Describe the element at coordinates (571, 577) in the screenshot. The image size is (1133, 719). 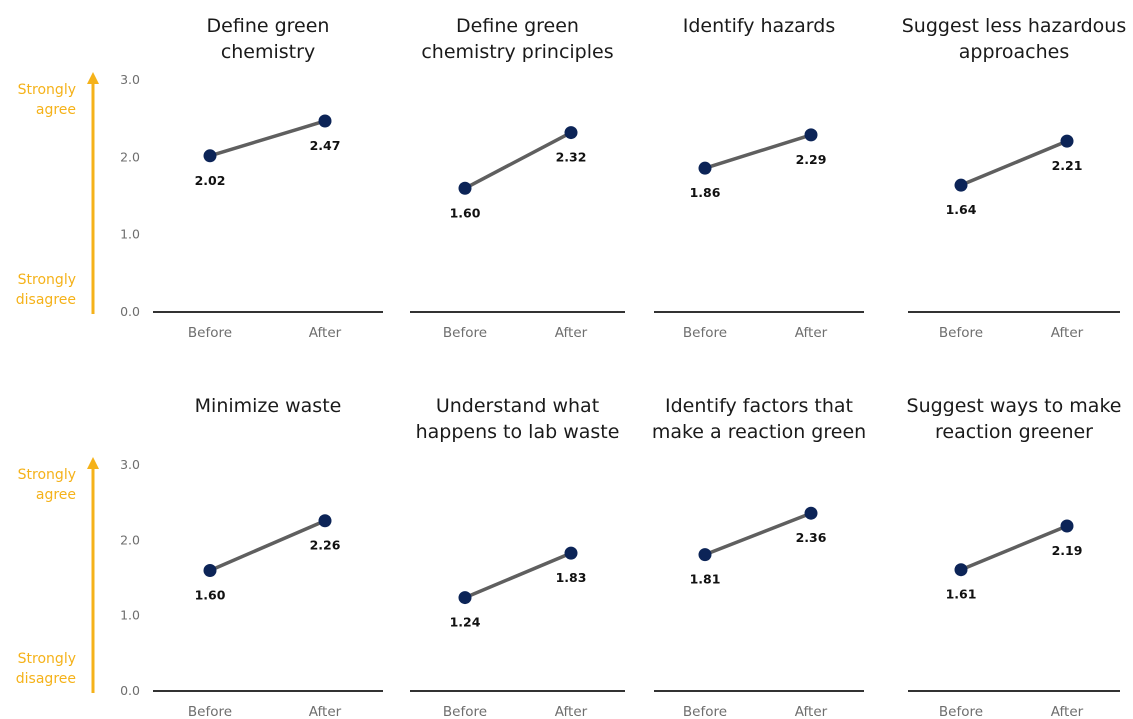
I see `data-label: 1.83` at that location.